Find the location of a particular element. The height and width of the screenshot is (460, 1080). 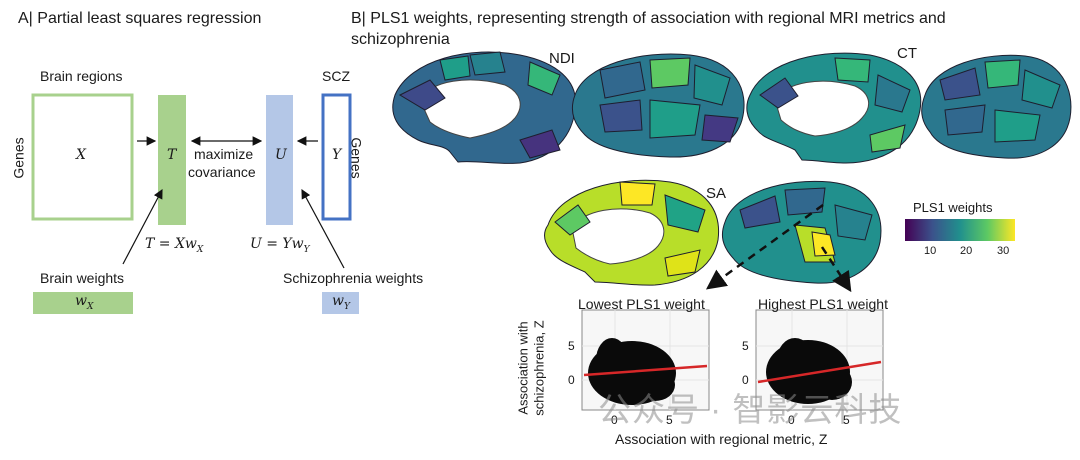

scatter-lowest-fit-line is located at coordinates (645, 370).